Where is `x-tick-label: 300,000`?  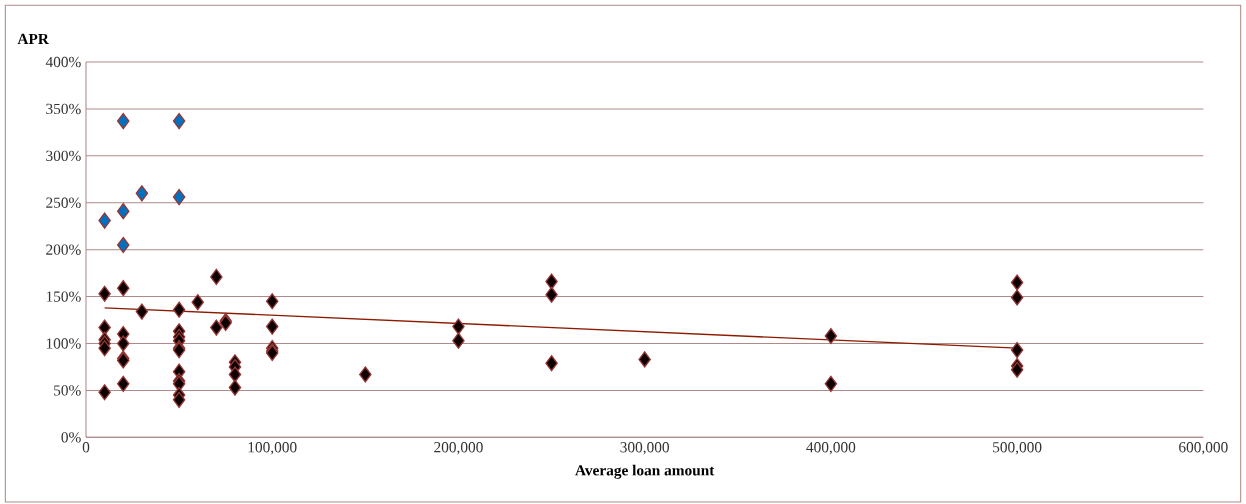
x-tick-label: 300,000 is located at coordinates (645, 448).